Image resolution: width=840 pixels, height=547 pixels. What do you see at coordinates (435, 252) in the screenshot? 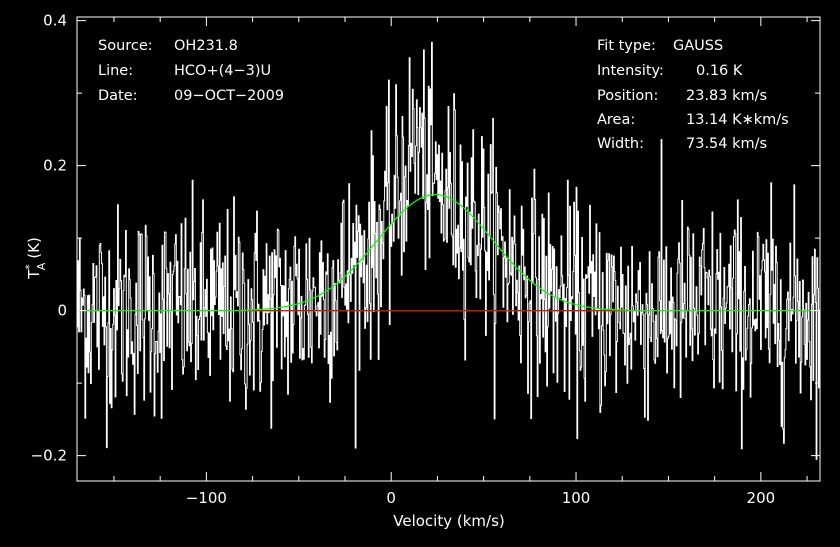
I see `gaussian-fit-curve` at bounding box center [435, 252].